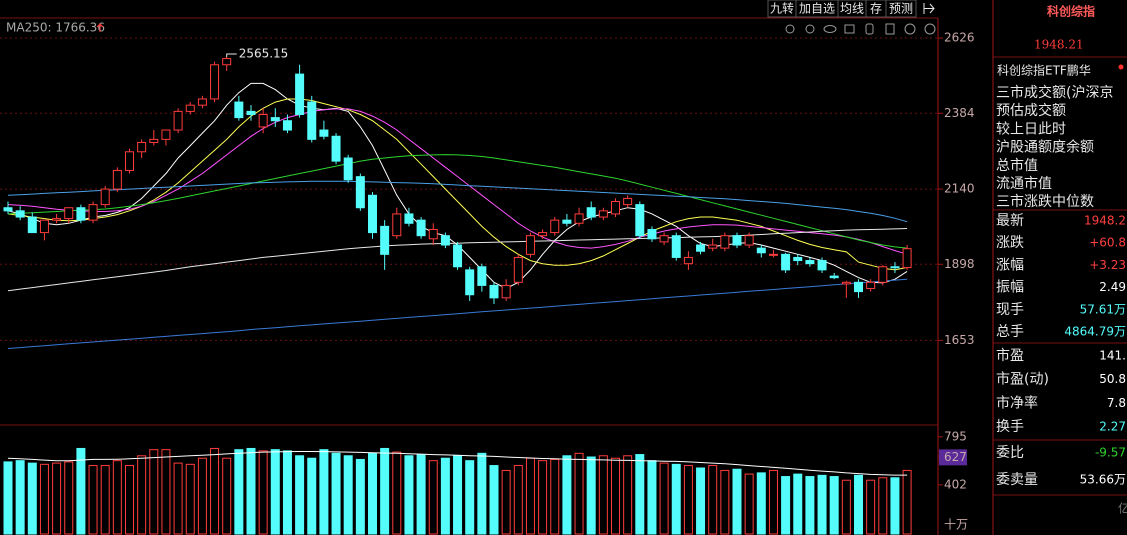 This screenshot has width=1127, height=535. I want to click on toolbar-label: 预测, so click(901, 9).